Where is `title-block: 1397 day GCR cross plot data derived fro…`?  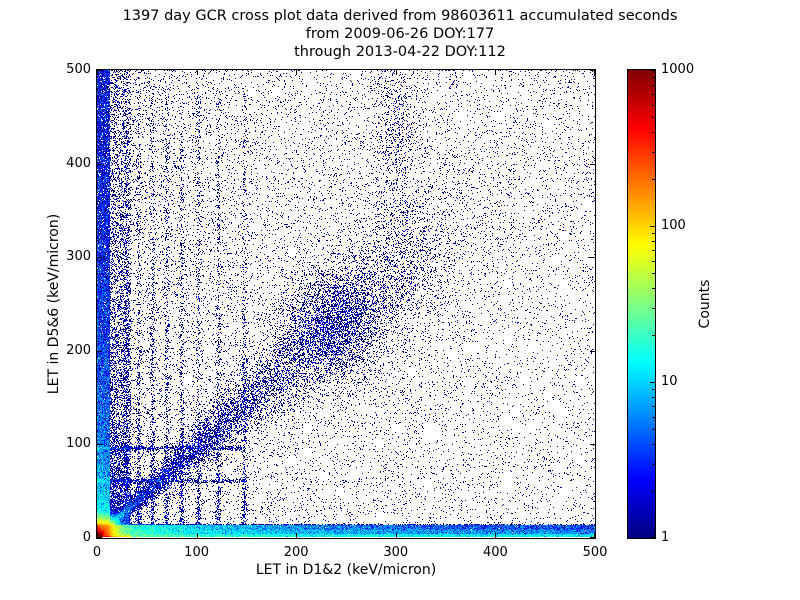
title-block: 1397 day GCR cross plot data derived fro… is located at coordinates (400, 34).